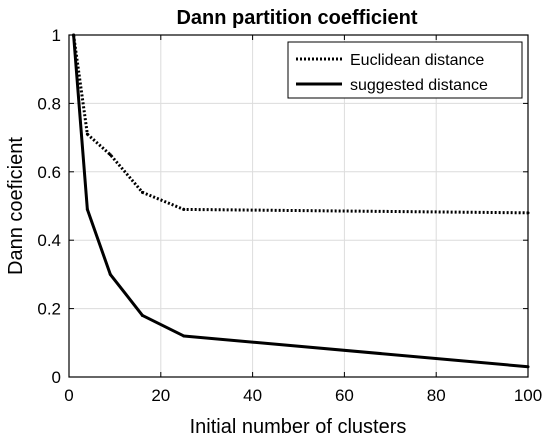 Image resolution: width=550 pixels, height=448 pixels. I want to click on x-tick-label: 40, so click(252, 395).